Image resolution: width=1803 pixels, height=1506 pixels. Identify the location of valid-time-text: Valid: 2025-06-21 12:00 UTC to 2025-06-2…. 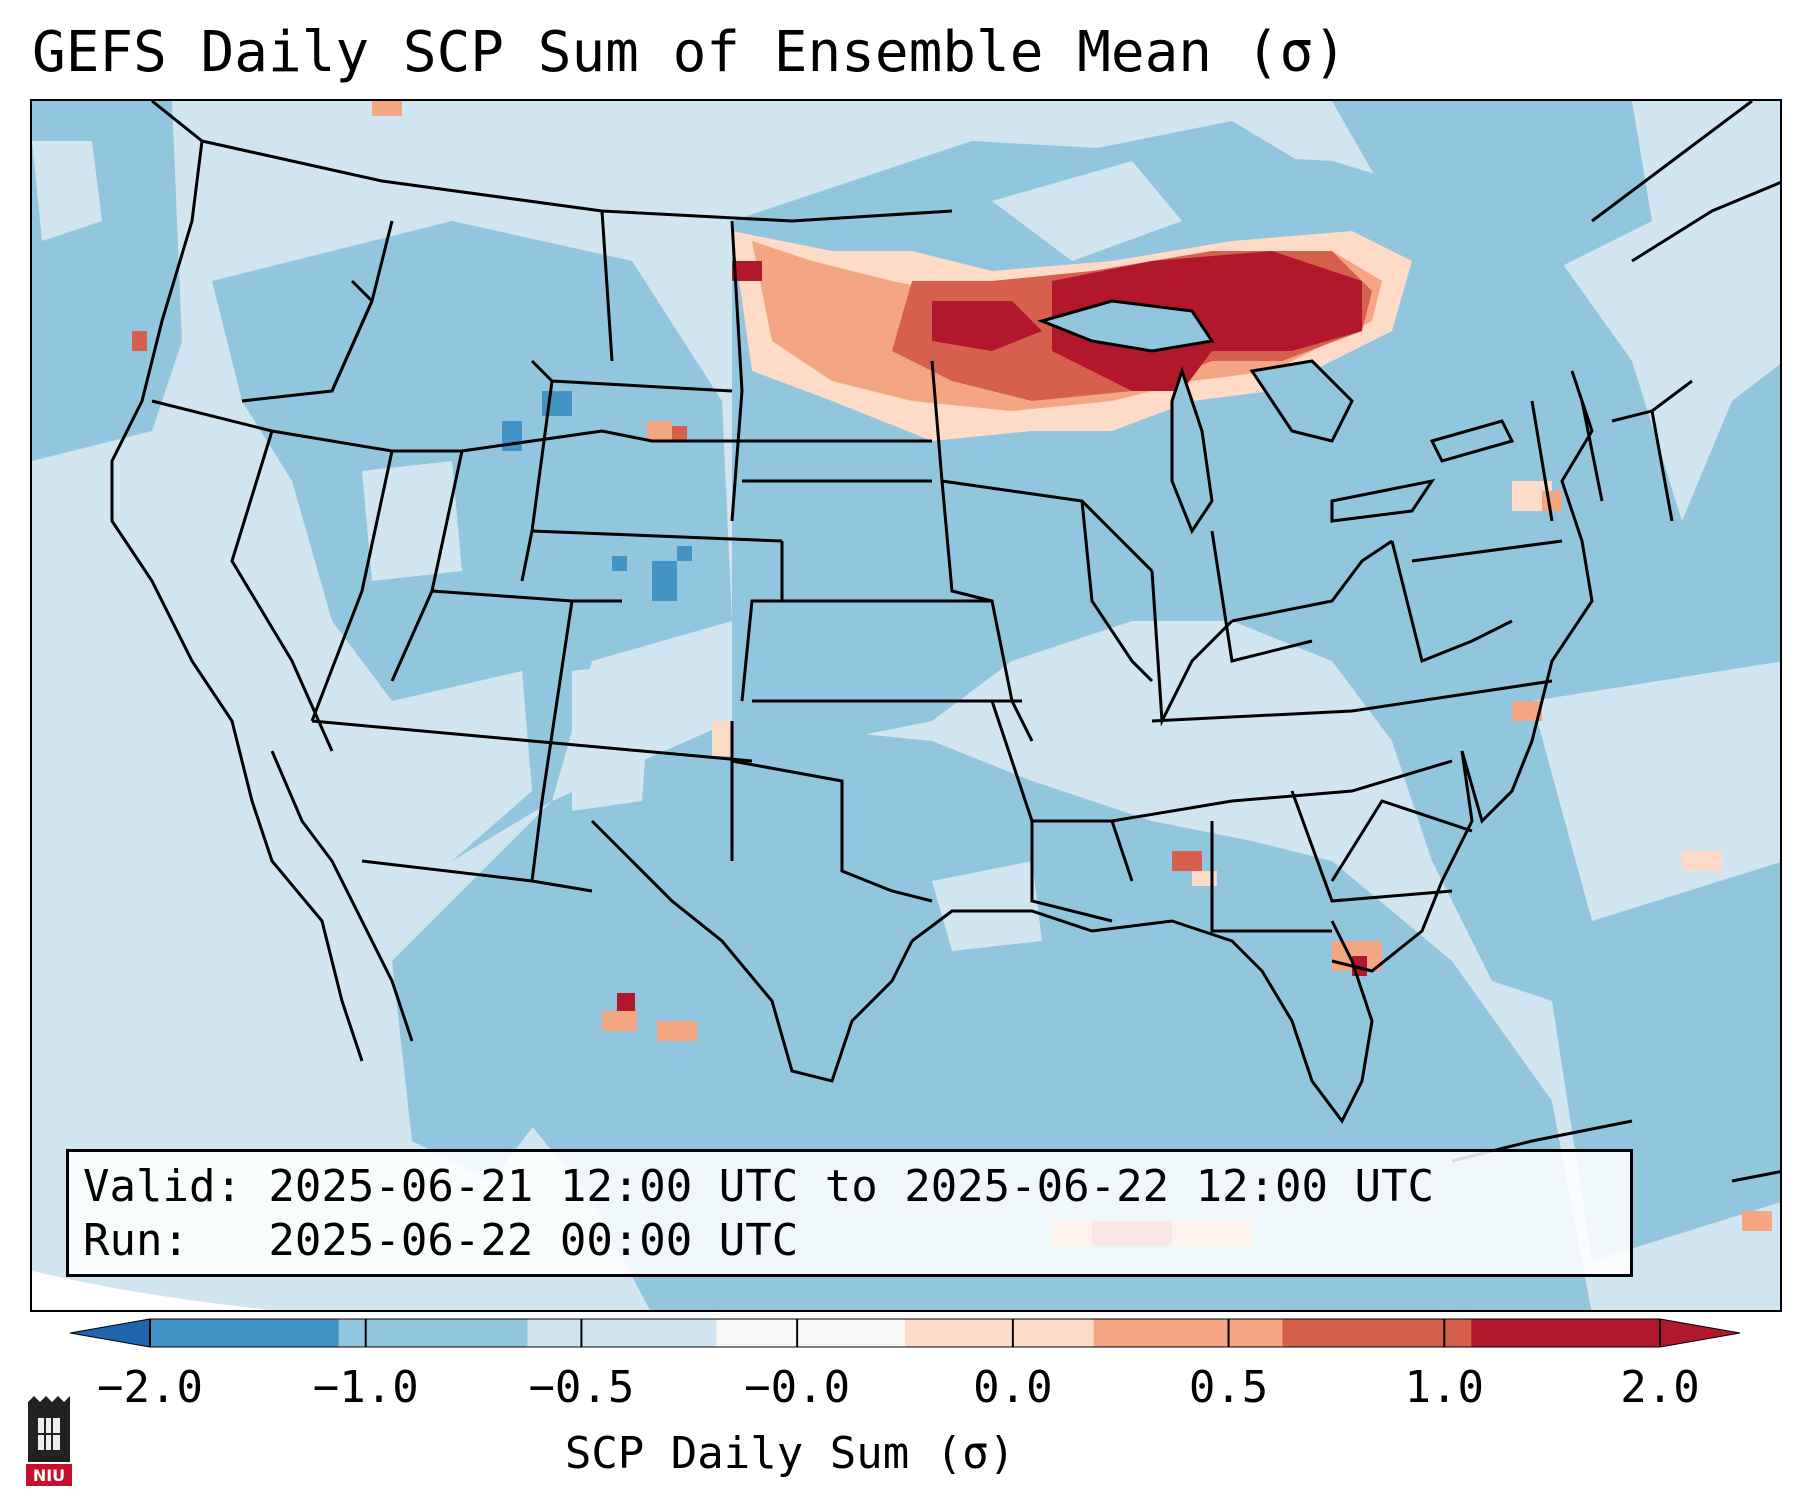
(759, 1186).